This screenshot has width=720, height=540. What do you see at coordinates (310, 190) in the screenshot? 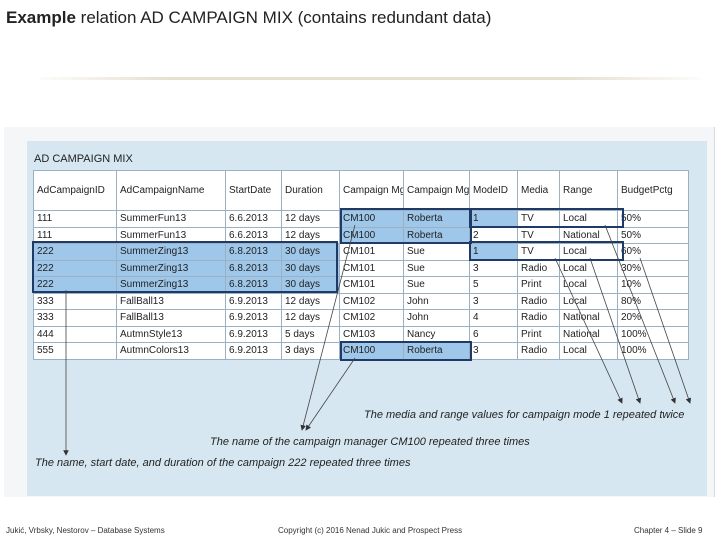
I see `column-header: Duration` at bounding box center [310, 190].